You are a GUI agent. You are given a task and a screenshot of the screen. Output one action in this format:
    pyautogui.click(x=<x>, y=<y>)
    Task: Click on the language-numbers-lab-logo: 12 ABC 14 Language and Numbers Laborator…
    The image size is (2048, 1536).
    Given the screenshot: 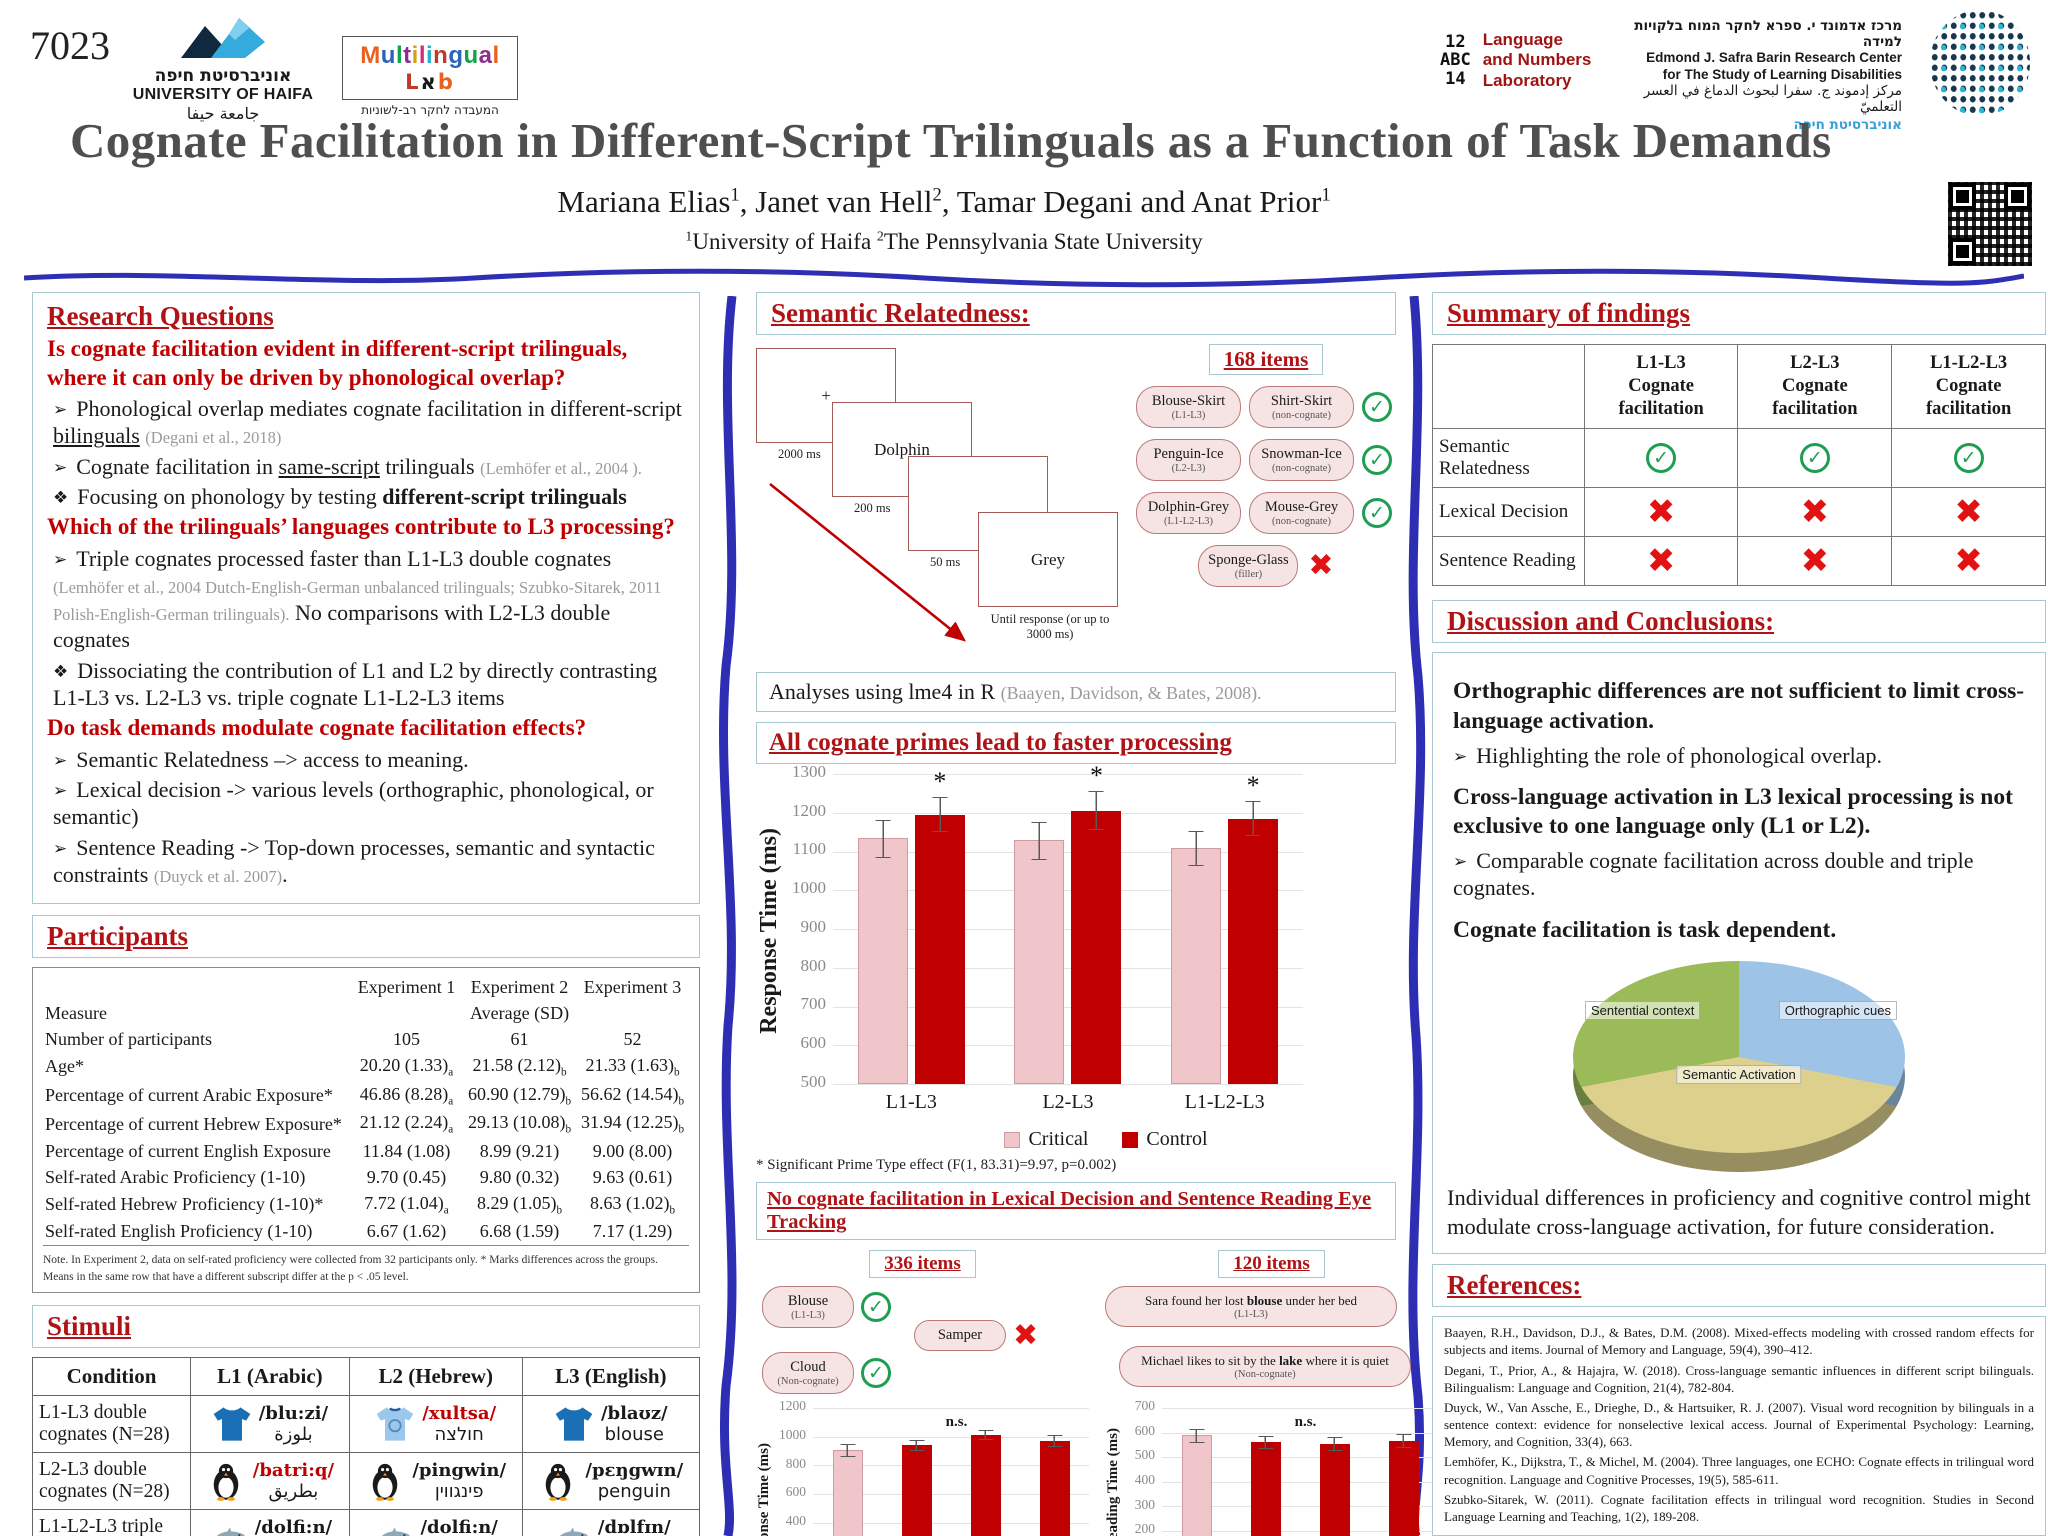 What is the action you would take?
    pyautogui.click(x=1515, y=60)
    